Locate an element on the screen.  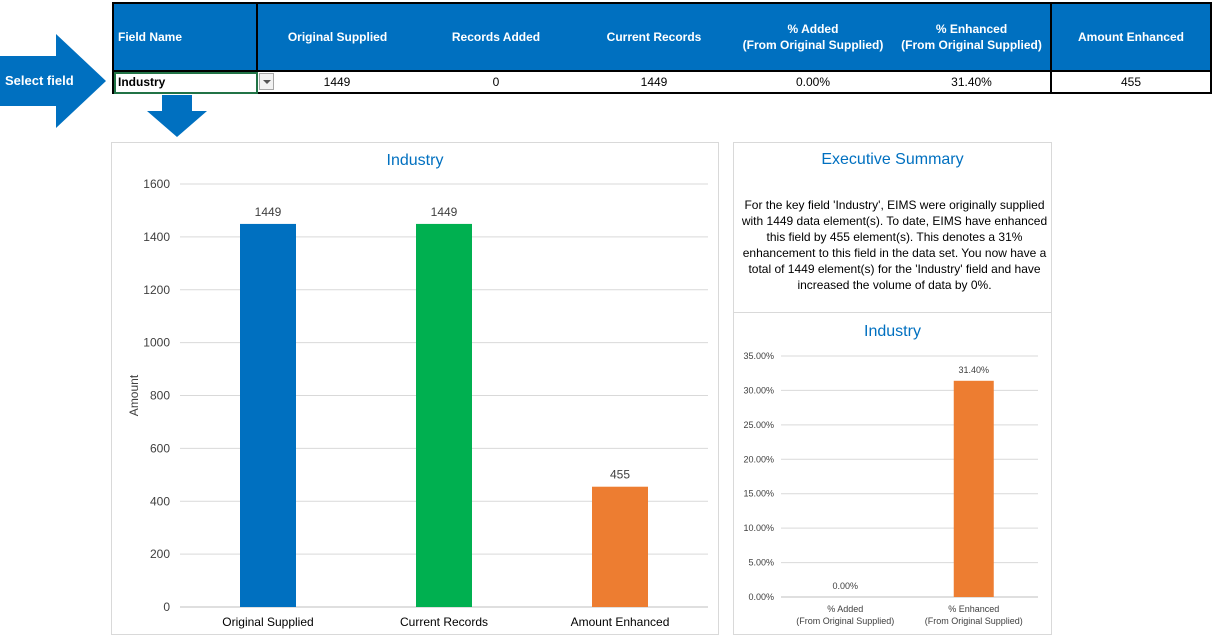
y-tick-label: 1200 is located at coordinates (156, 290).